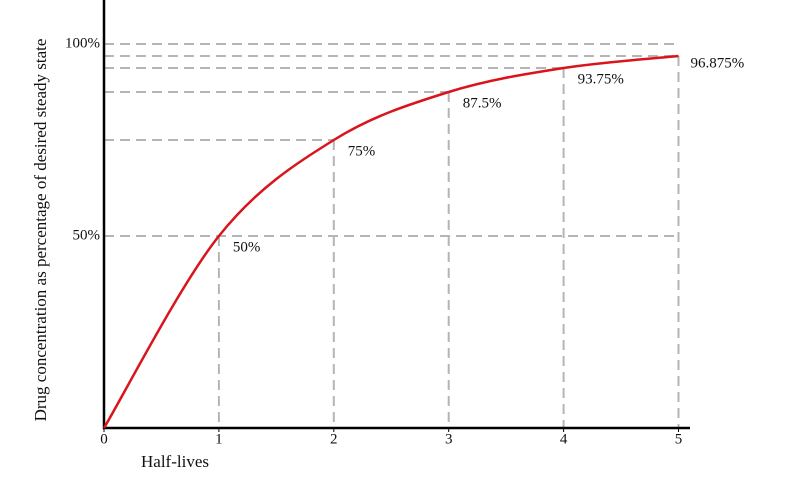  Describe the element at coordinates (104, 439) in the screenshot. I see `x-tick-label: 0` at that location.